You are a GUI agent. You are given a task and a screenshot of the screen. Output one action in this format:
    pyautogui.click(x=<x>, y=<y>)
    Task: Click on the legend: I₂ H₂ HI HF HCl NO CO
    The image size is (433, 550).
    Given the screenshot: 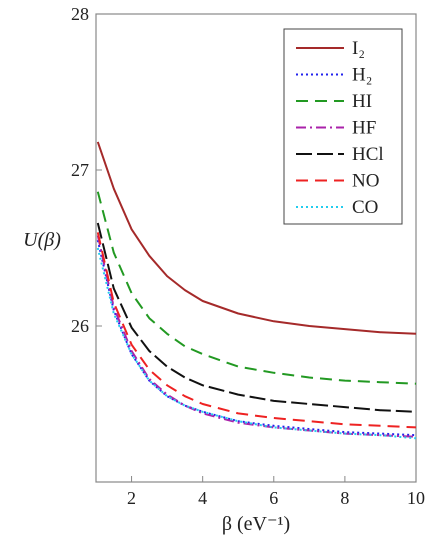 What is the action you would take?
    pyautogui.click(x=343, y=126)
    